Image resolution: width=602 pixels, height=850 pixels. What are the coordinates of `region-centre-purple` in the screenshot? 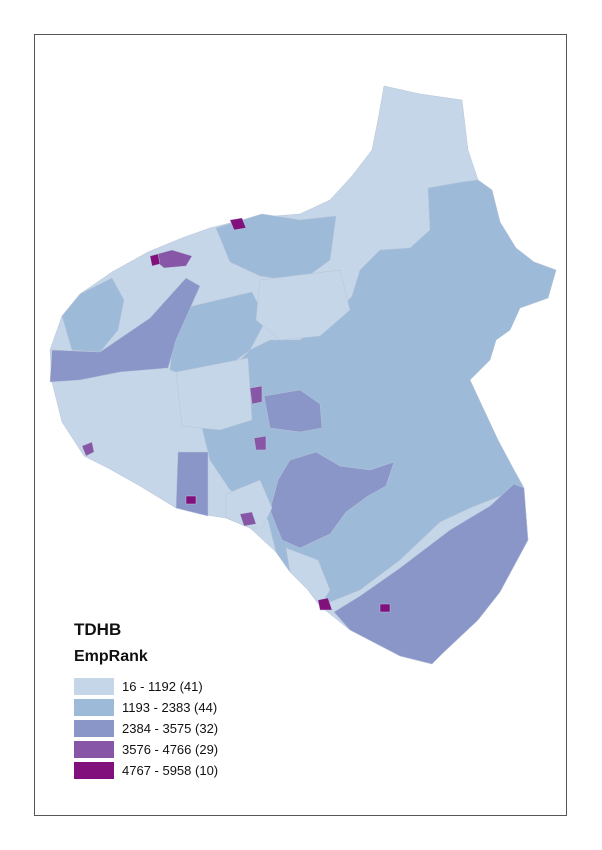 It's located at (293, 411).